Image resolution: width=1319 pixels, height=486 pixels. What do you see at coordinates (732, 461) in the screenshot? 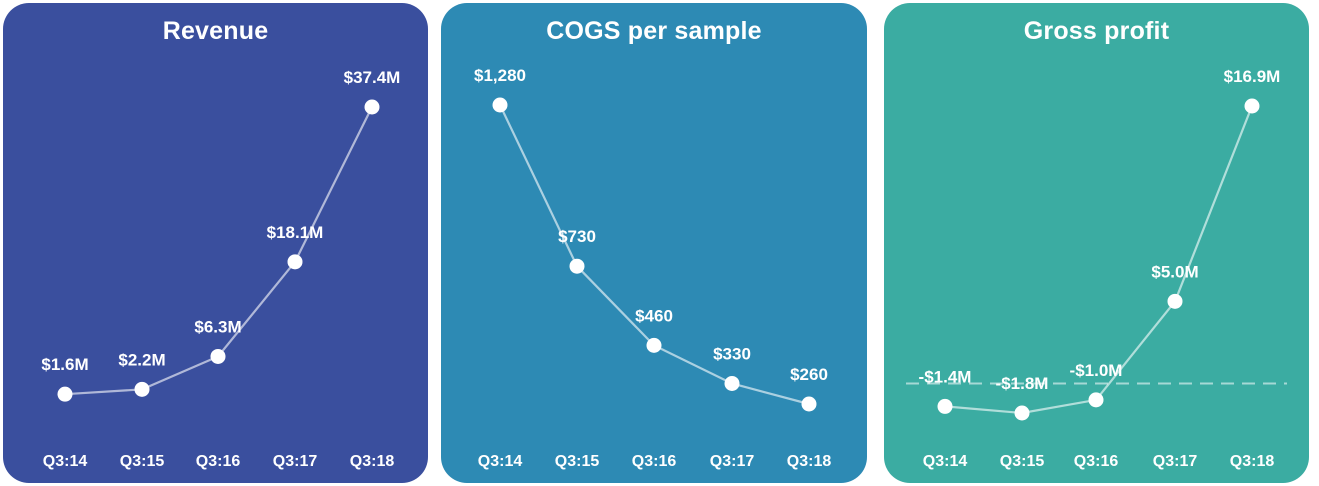
I see `cogs-category-label-3: Q3:17` at bounding box center [732, 461].